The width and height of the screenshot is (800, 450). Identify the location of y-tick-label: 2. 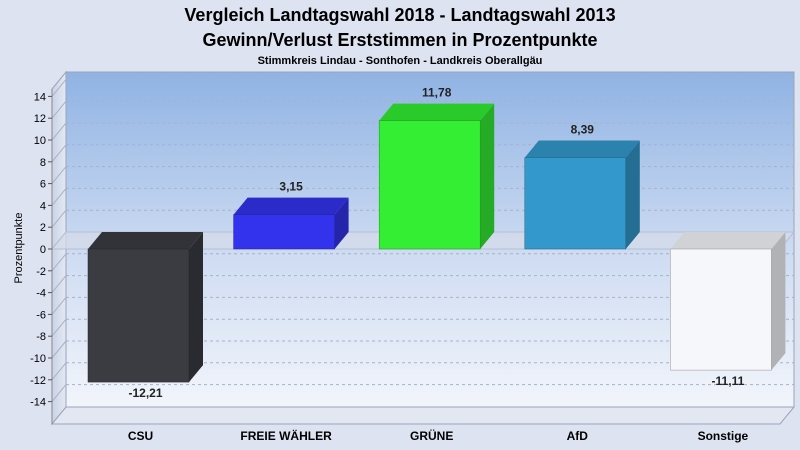
(43, 228).